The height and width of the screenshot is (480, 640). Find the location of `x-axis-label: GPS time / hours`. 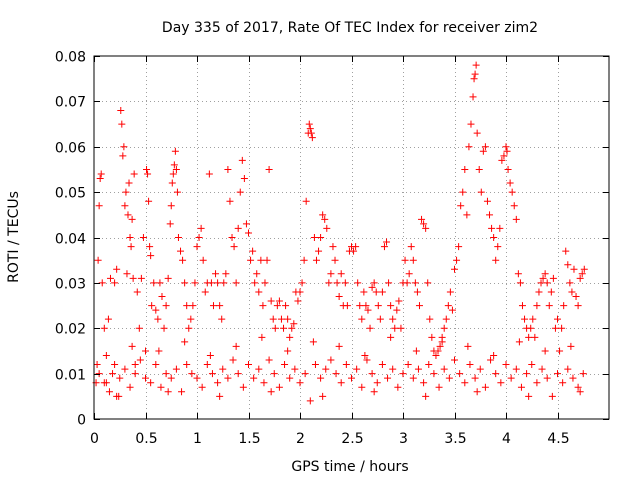

x-axis-label: GPS time / hours is located at coordinates (349, 467).